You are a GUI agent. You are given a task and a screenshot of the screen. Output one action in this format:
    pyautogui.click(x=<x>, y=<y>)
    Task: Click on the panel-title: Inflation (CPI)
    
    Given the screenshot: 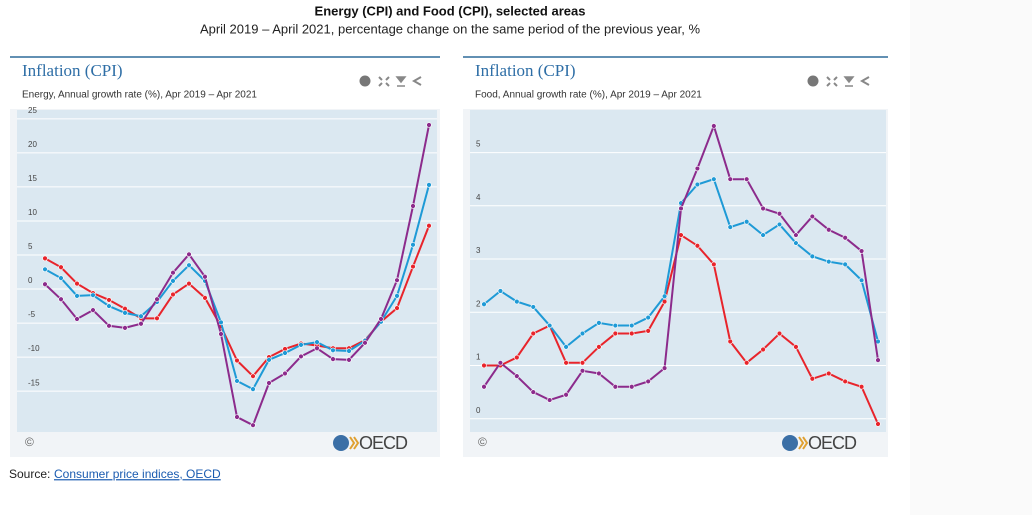 What is the action you would take?
    pyautogui.click(x=525, y=70)
    